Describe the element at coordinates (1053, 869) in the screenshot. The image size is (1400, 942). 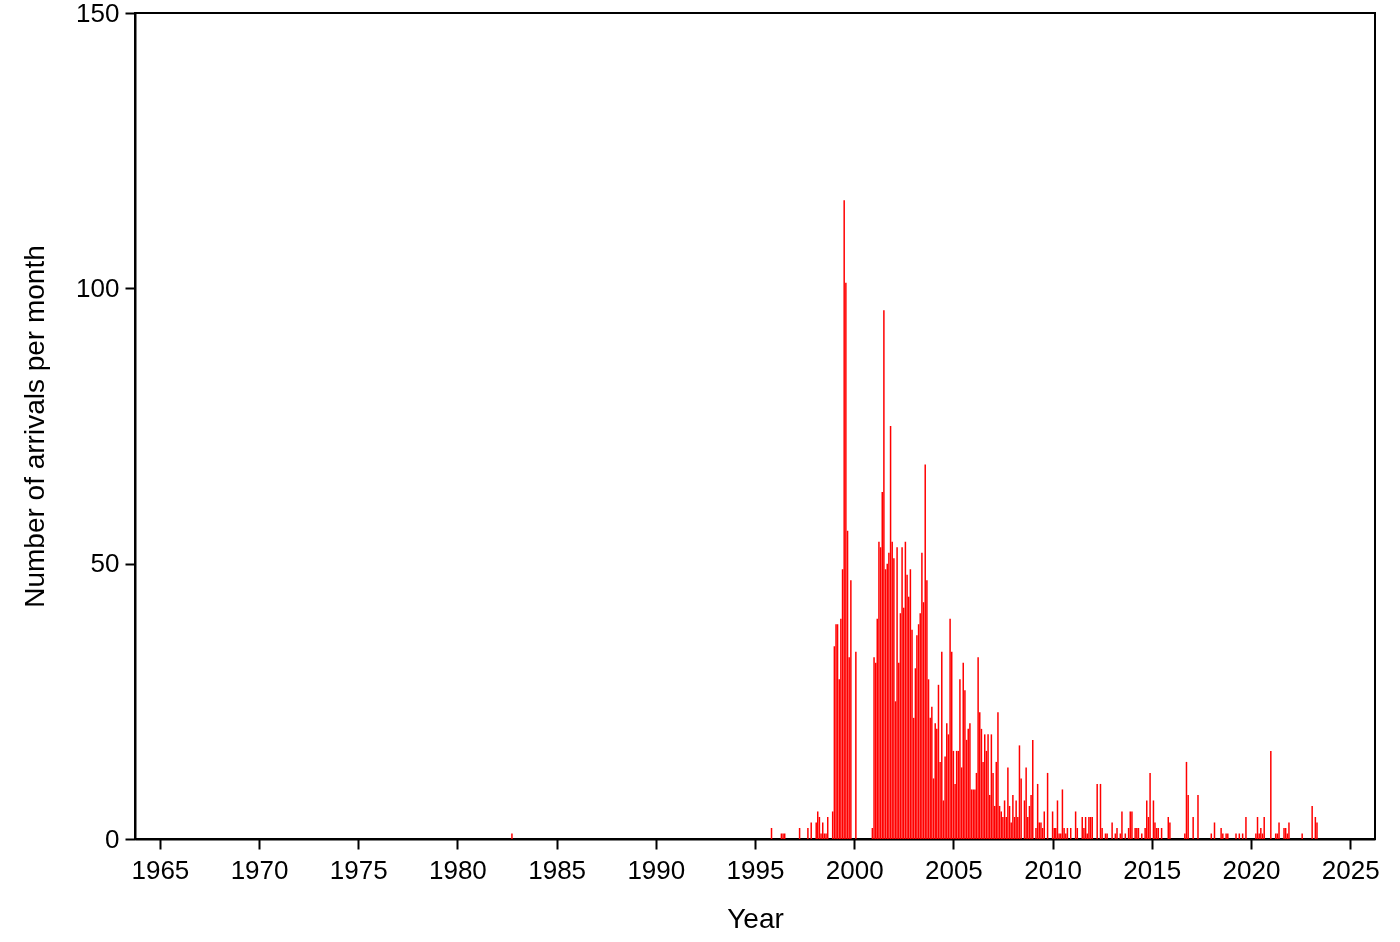
I see `x-tick-label: 2010` at that location.